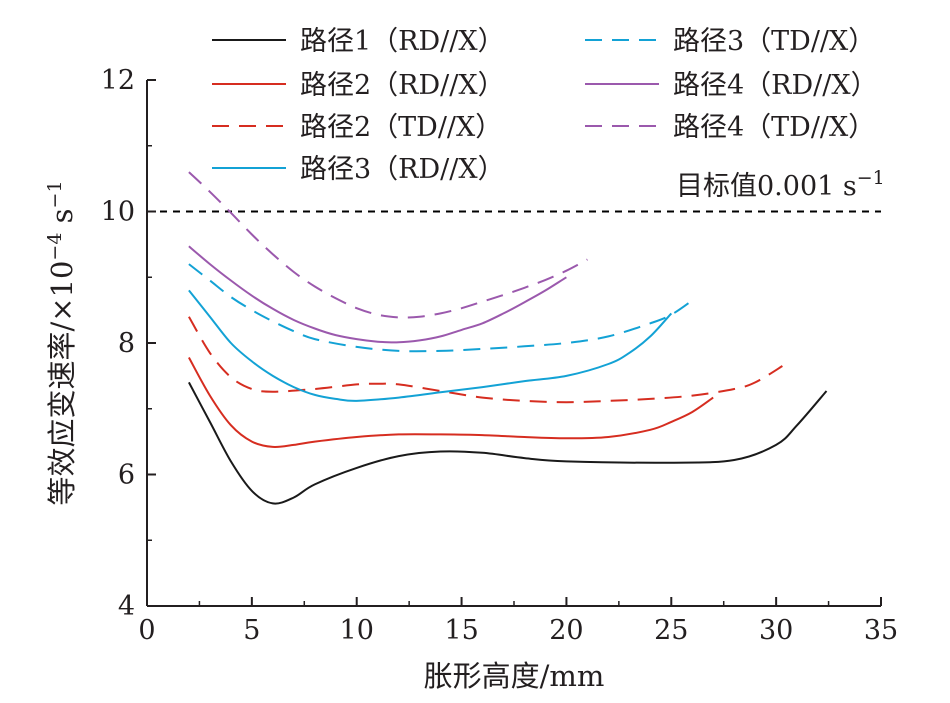 The height and width of the screenshot is (703, 950). I want to click on x-axis-title: 胀形高度/mm, so click(514, 676).